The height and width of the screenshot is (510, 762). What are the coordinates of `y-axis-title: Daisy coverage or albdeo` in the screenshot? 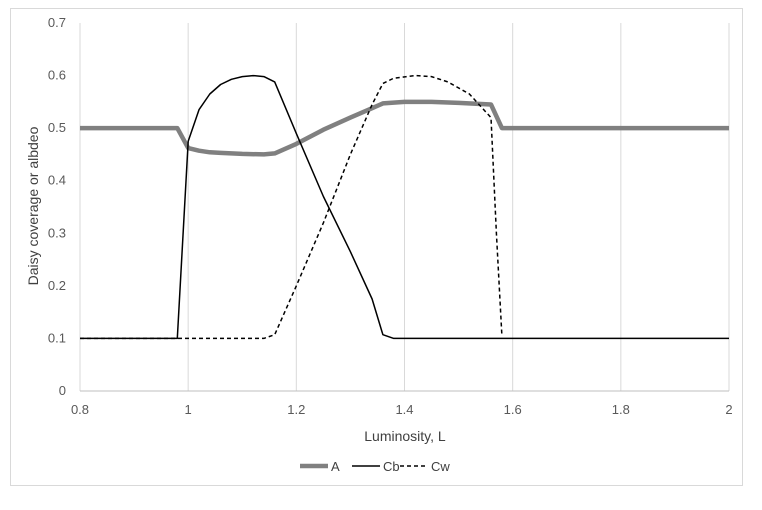 It's located at (33, 205).